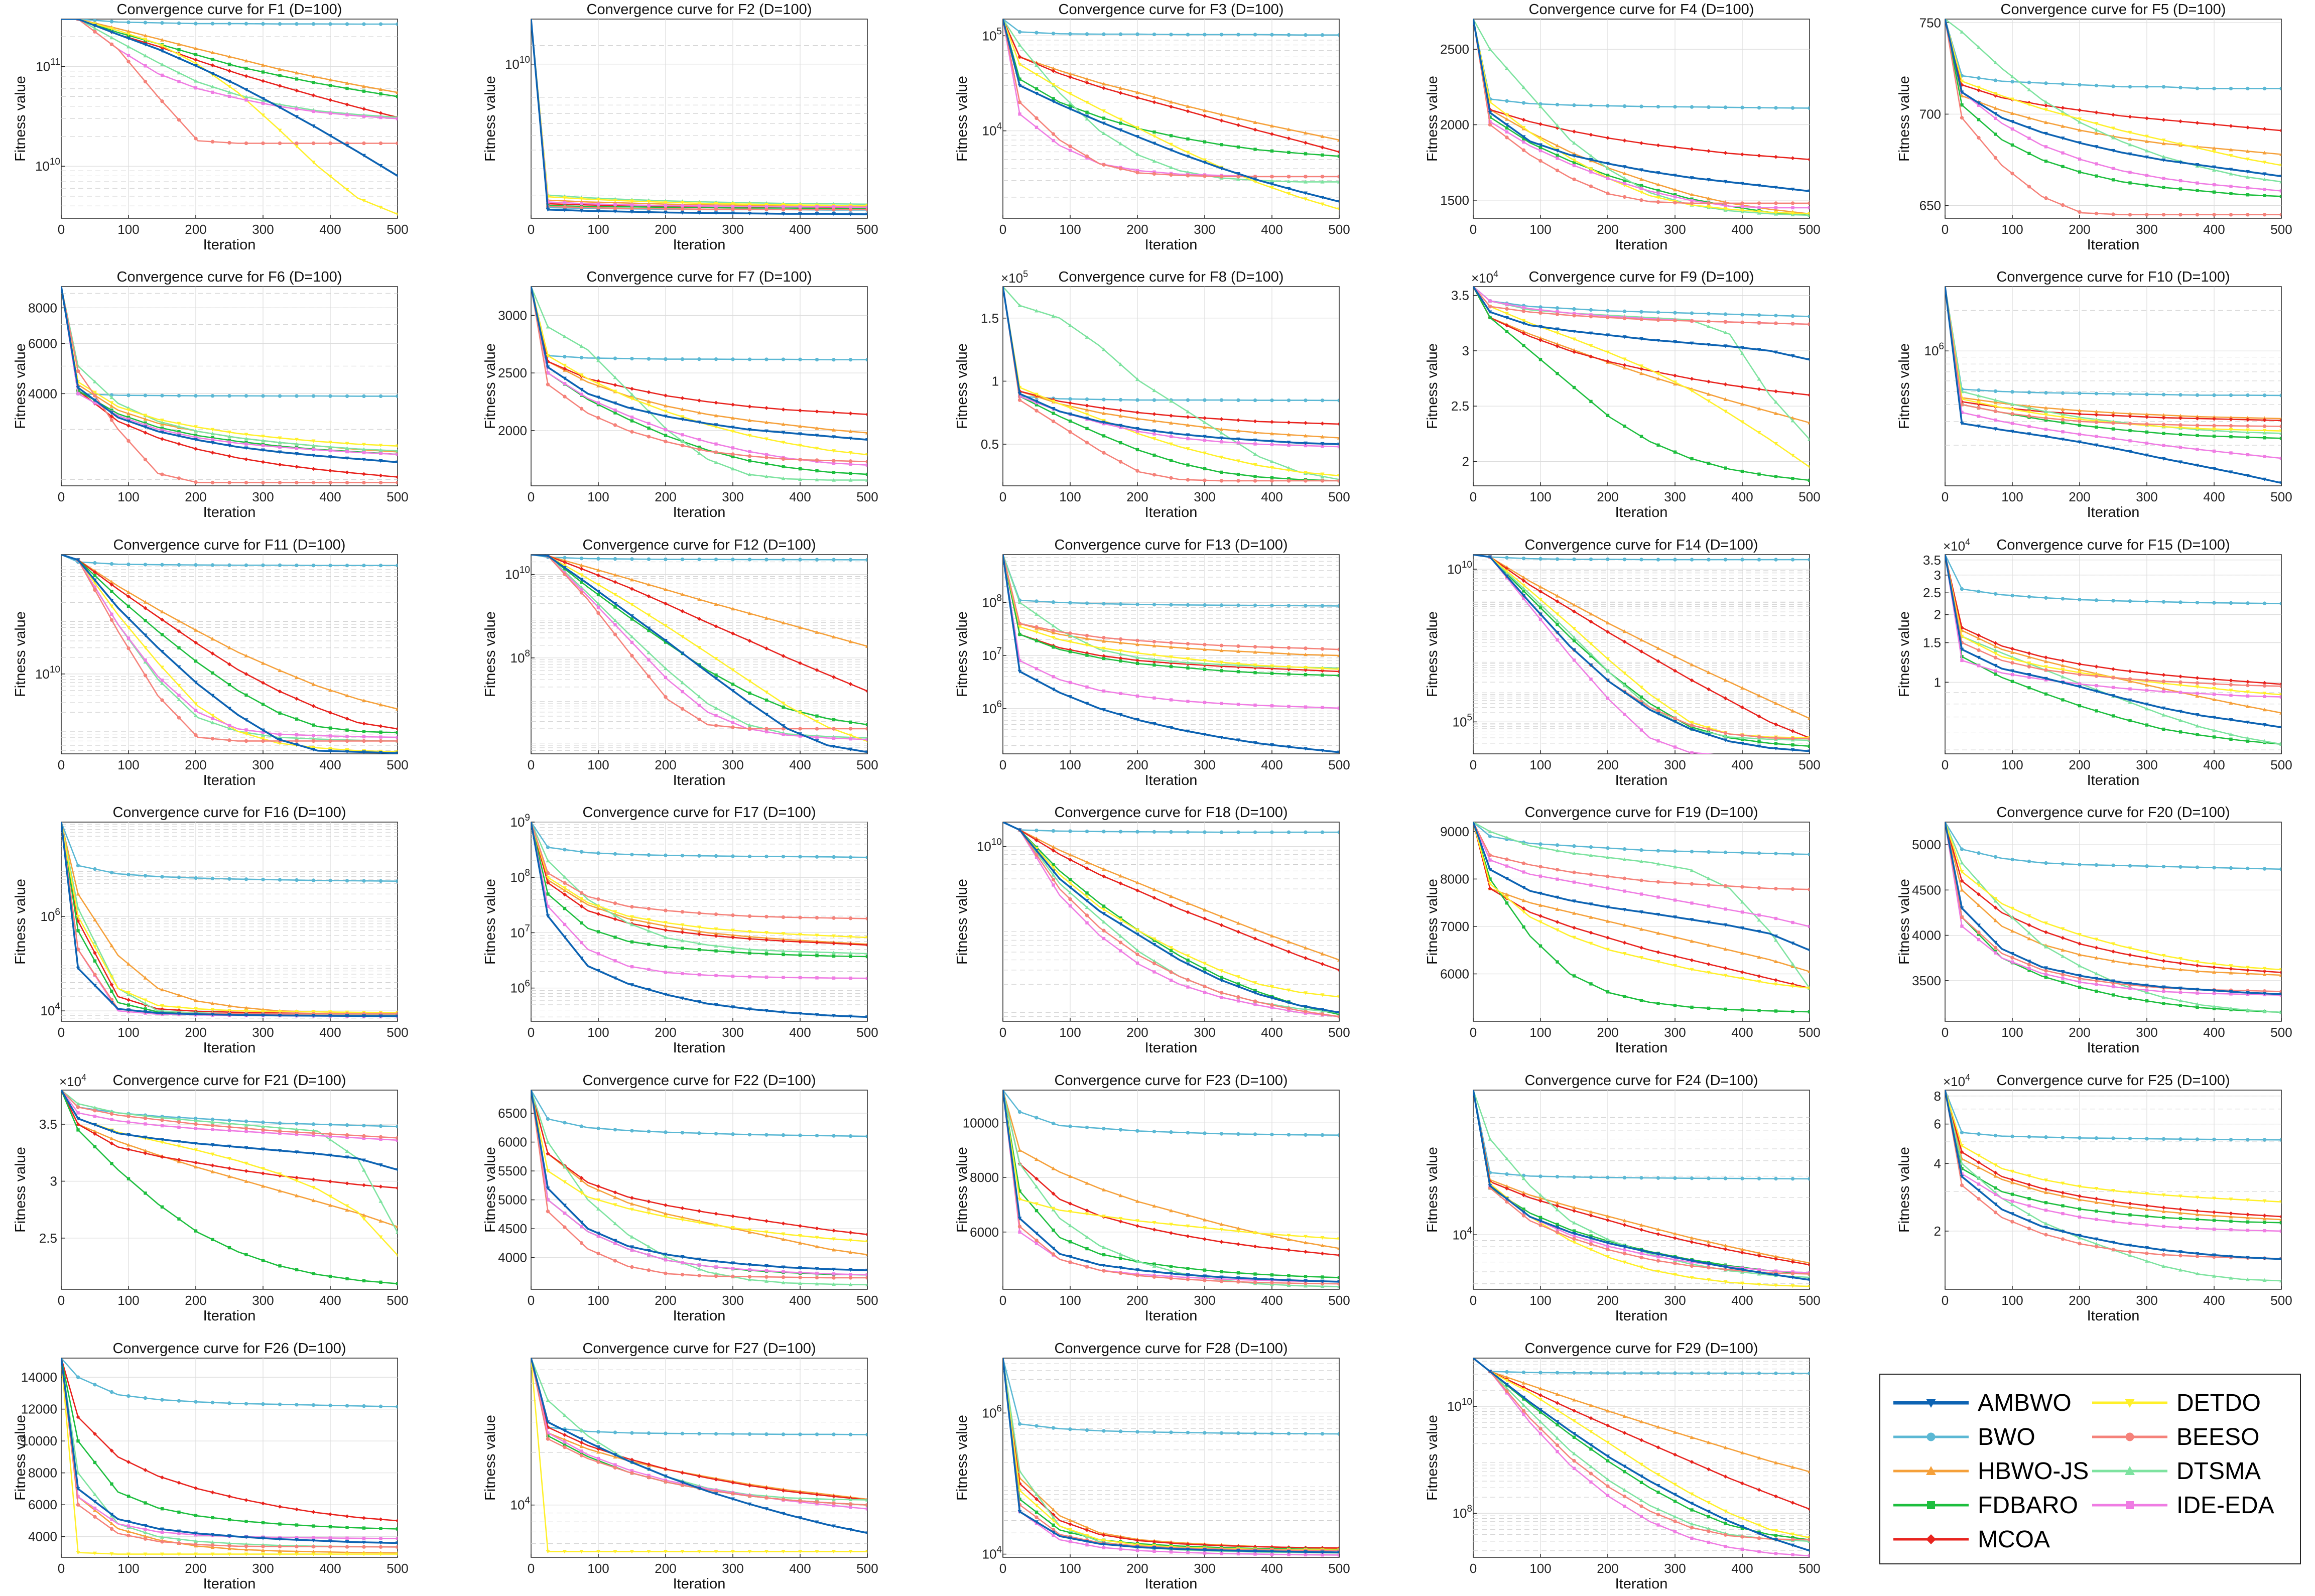  I want to click on x-tick-label: 400, so click(1271, 496).